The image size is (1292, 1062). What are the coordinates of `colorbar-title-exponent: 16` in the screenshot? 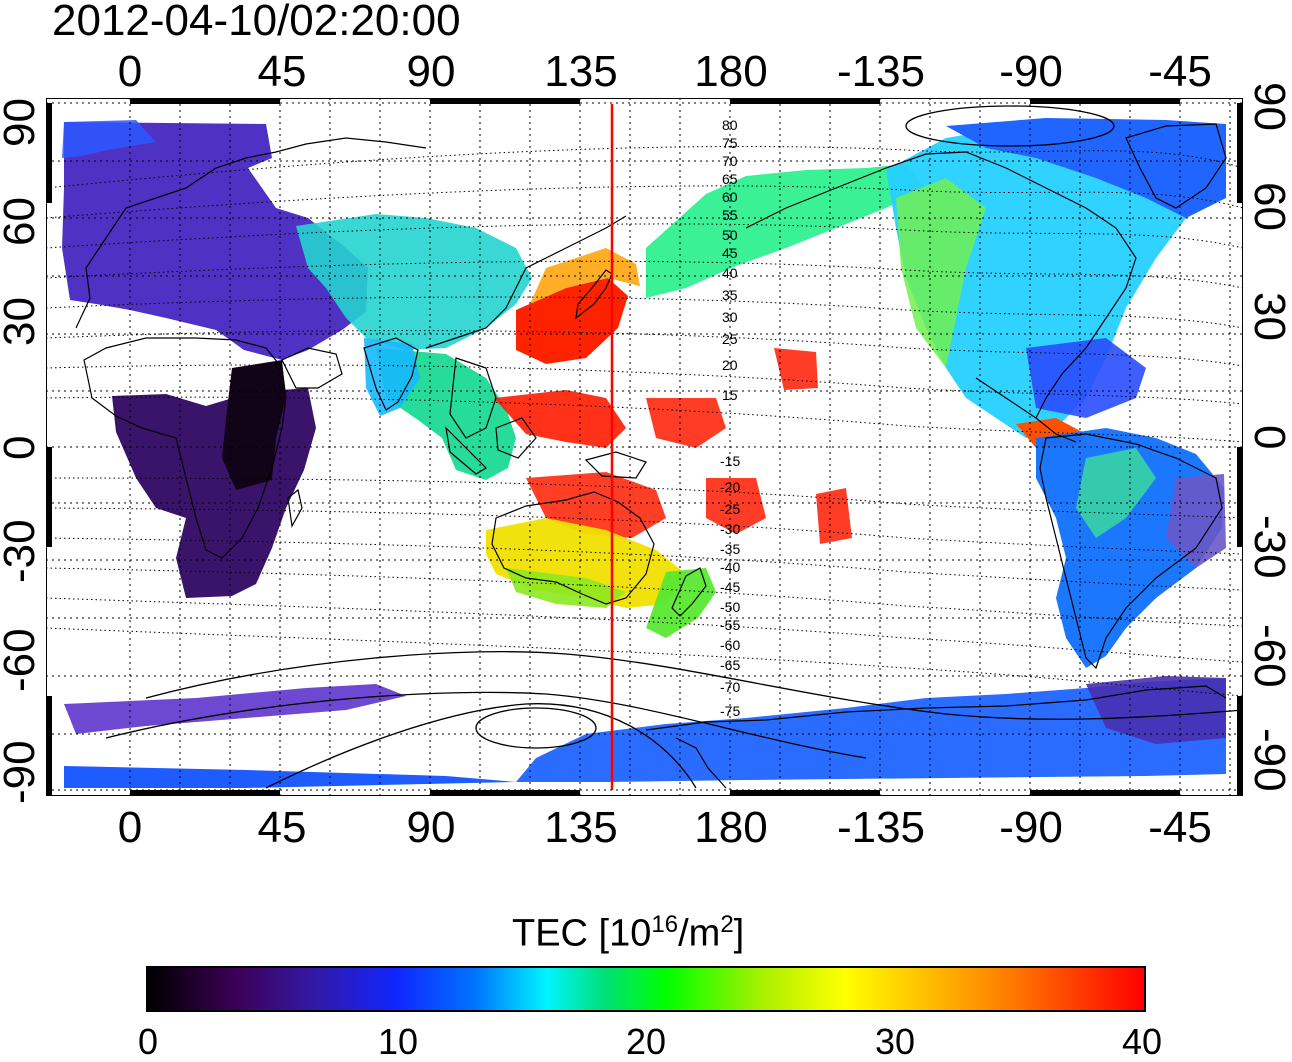 It's located at (665, 924).